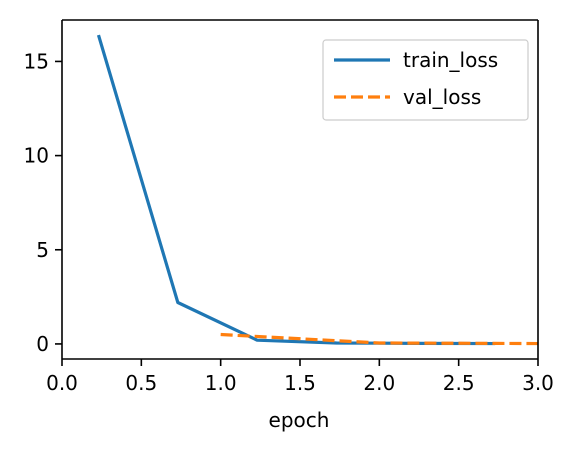 This screenshot has width=574, height=449. I want to click on x-tick-label: 1.0, so click(221, 383).